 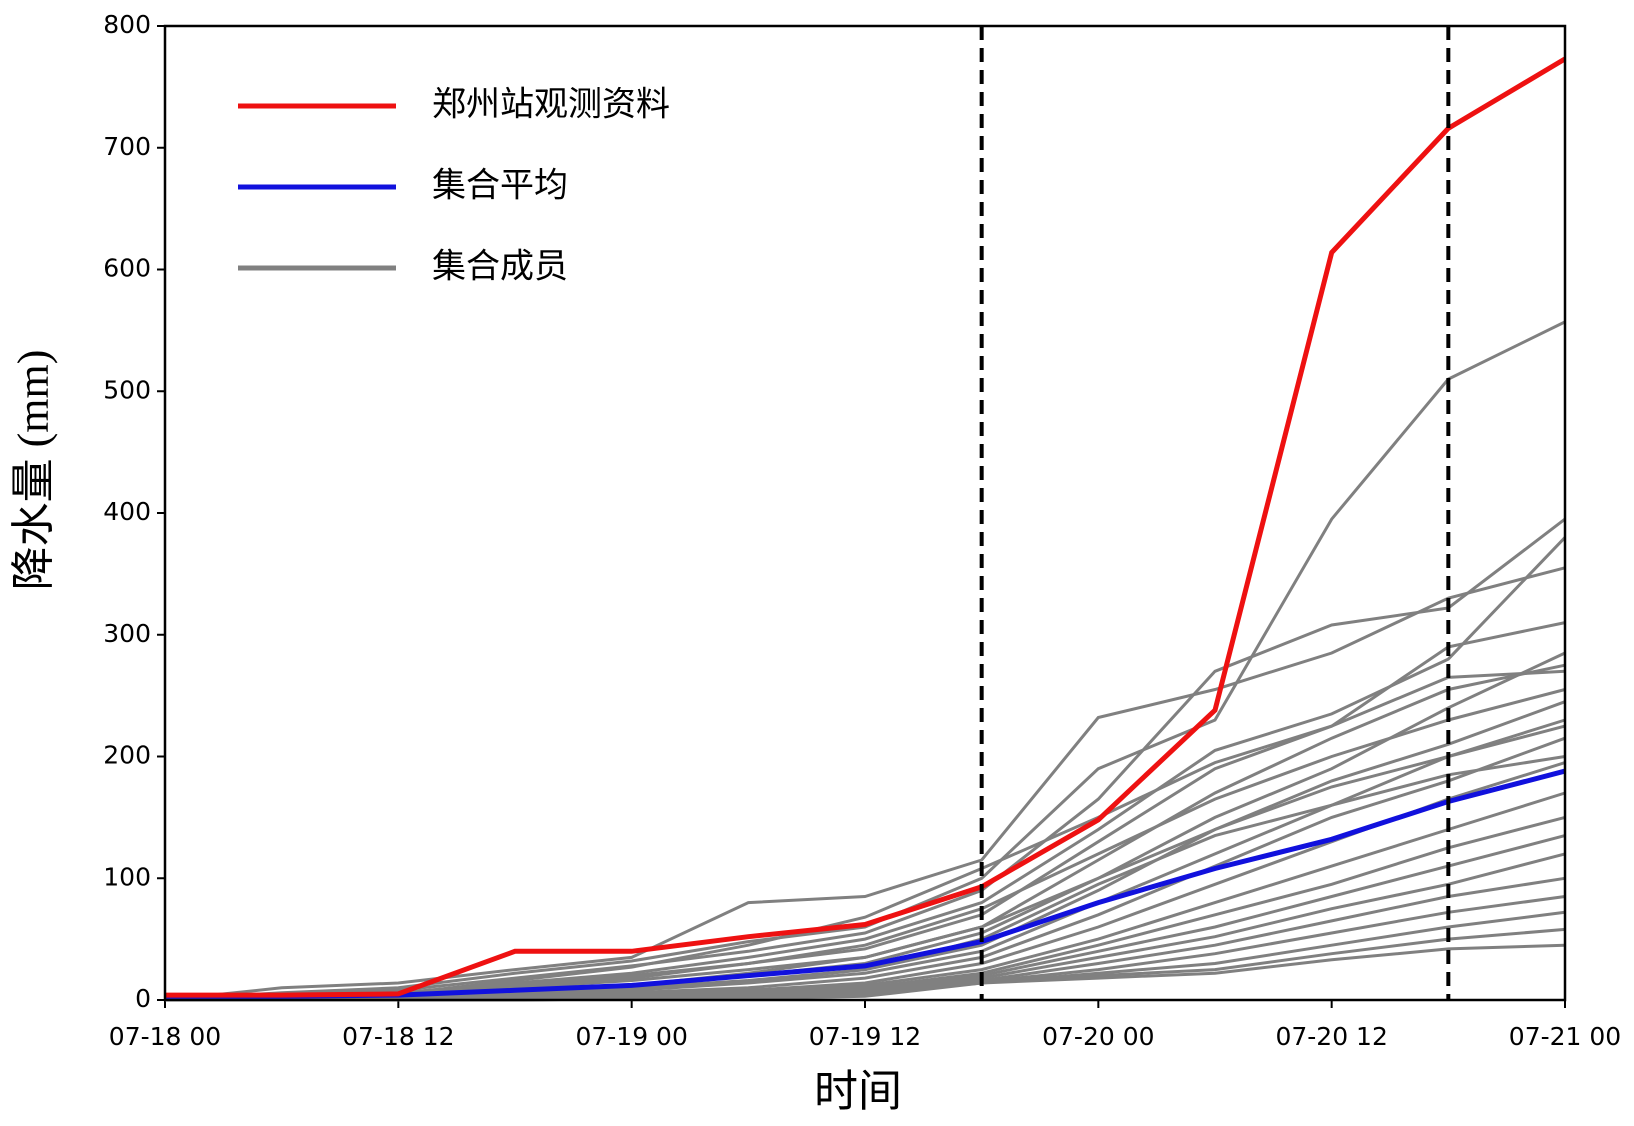 I want to click on x-tick-label: 07-20 00, so click(x=1098, y=1036).